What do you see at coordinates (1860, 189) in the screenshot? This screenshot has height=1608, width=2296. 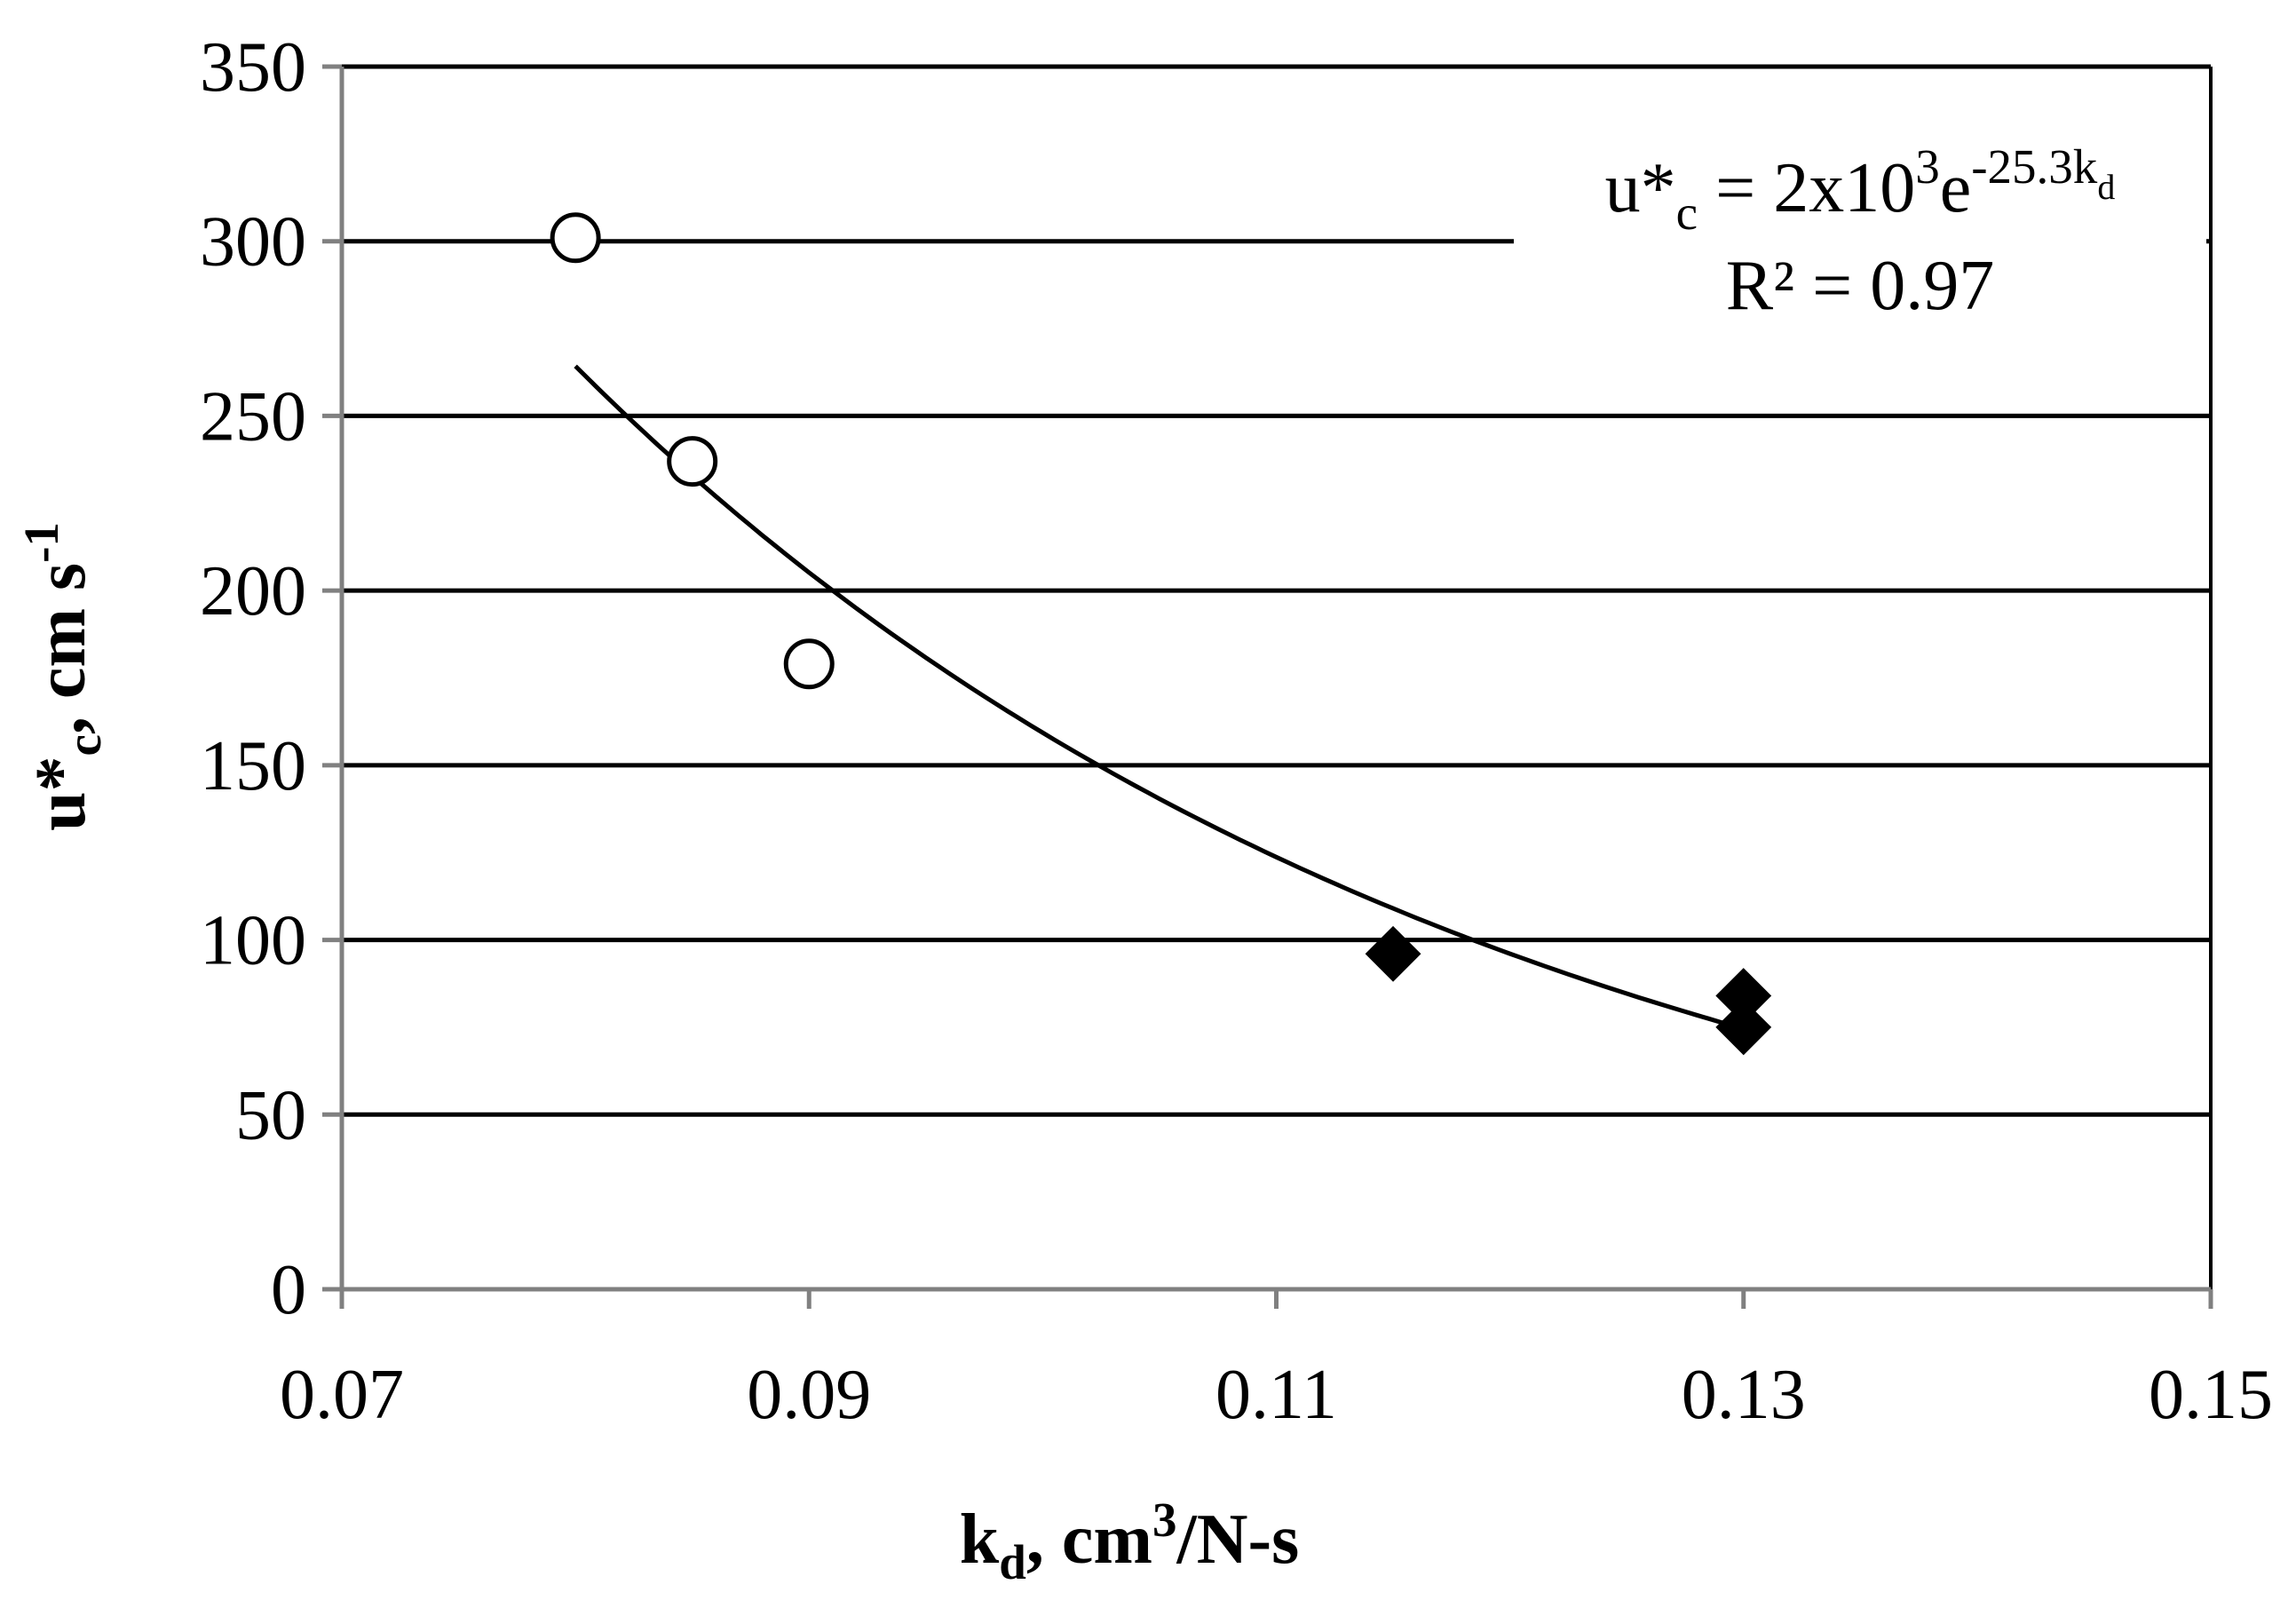 I see `trend-equation: u*c = 2x103e-25.3kd` at bounding box center [1860, 189].